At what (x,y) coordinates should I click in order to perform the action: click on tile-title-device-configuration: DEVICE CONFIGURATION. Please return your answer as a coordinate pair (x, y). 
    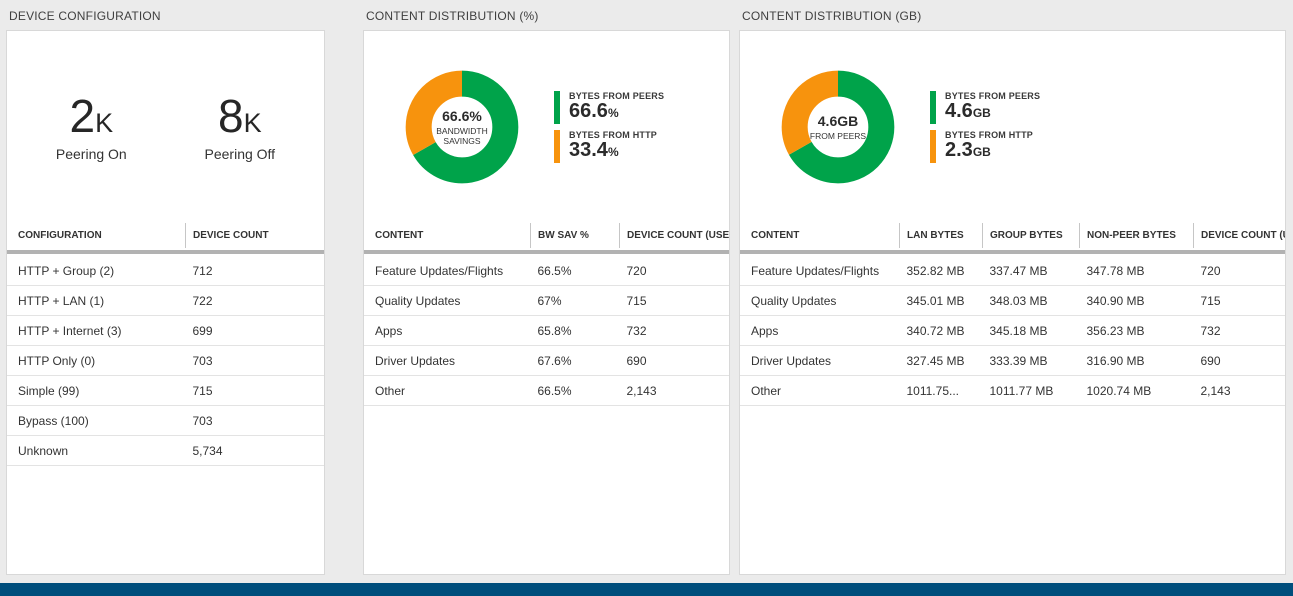
    Looking at the image, I should click on (85, 16).